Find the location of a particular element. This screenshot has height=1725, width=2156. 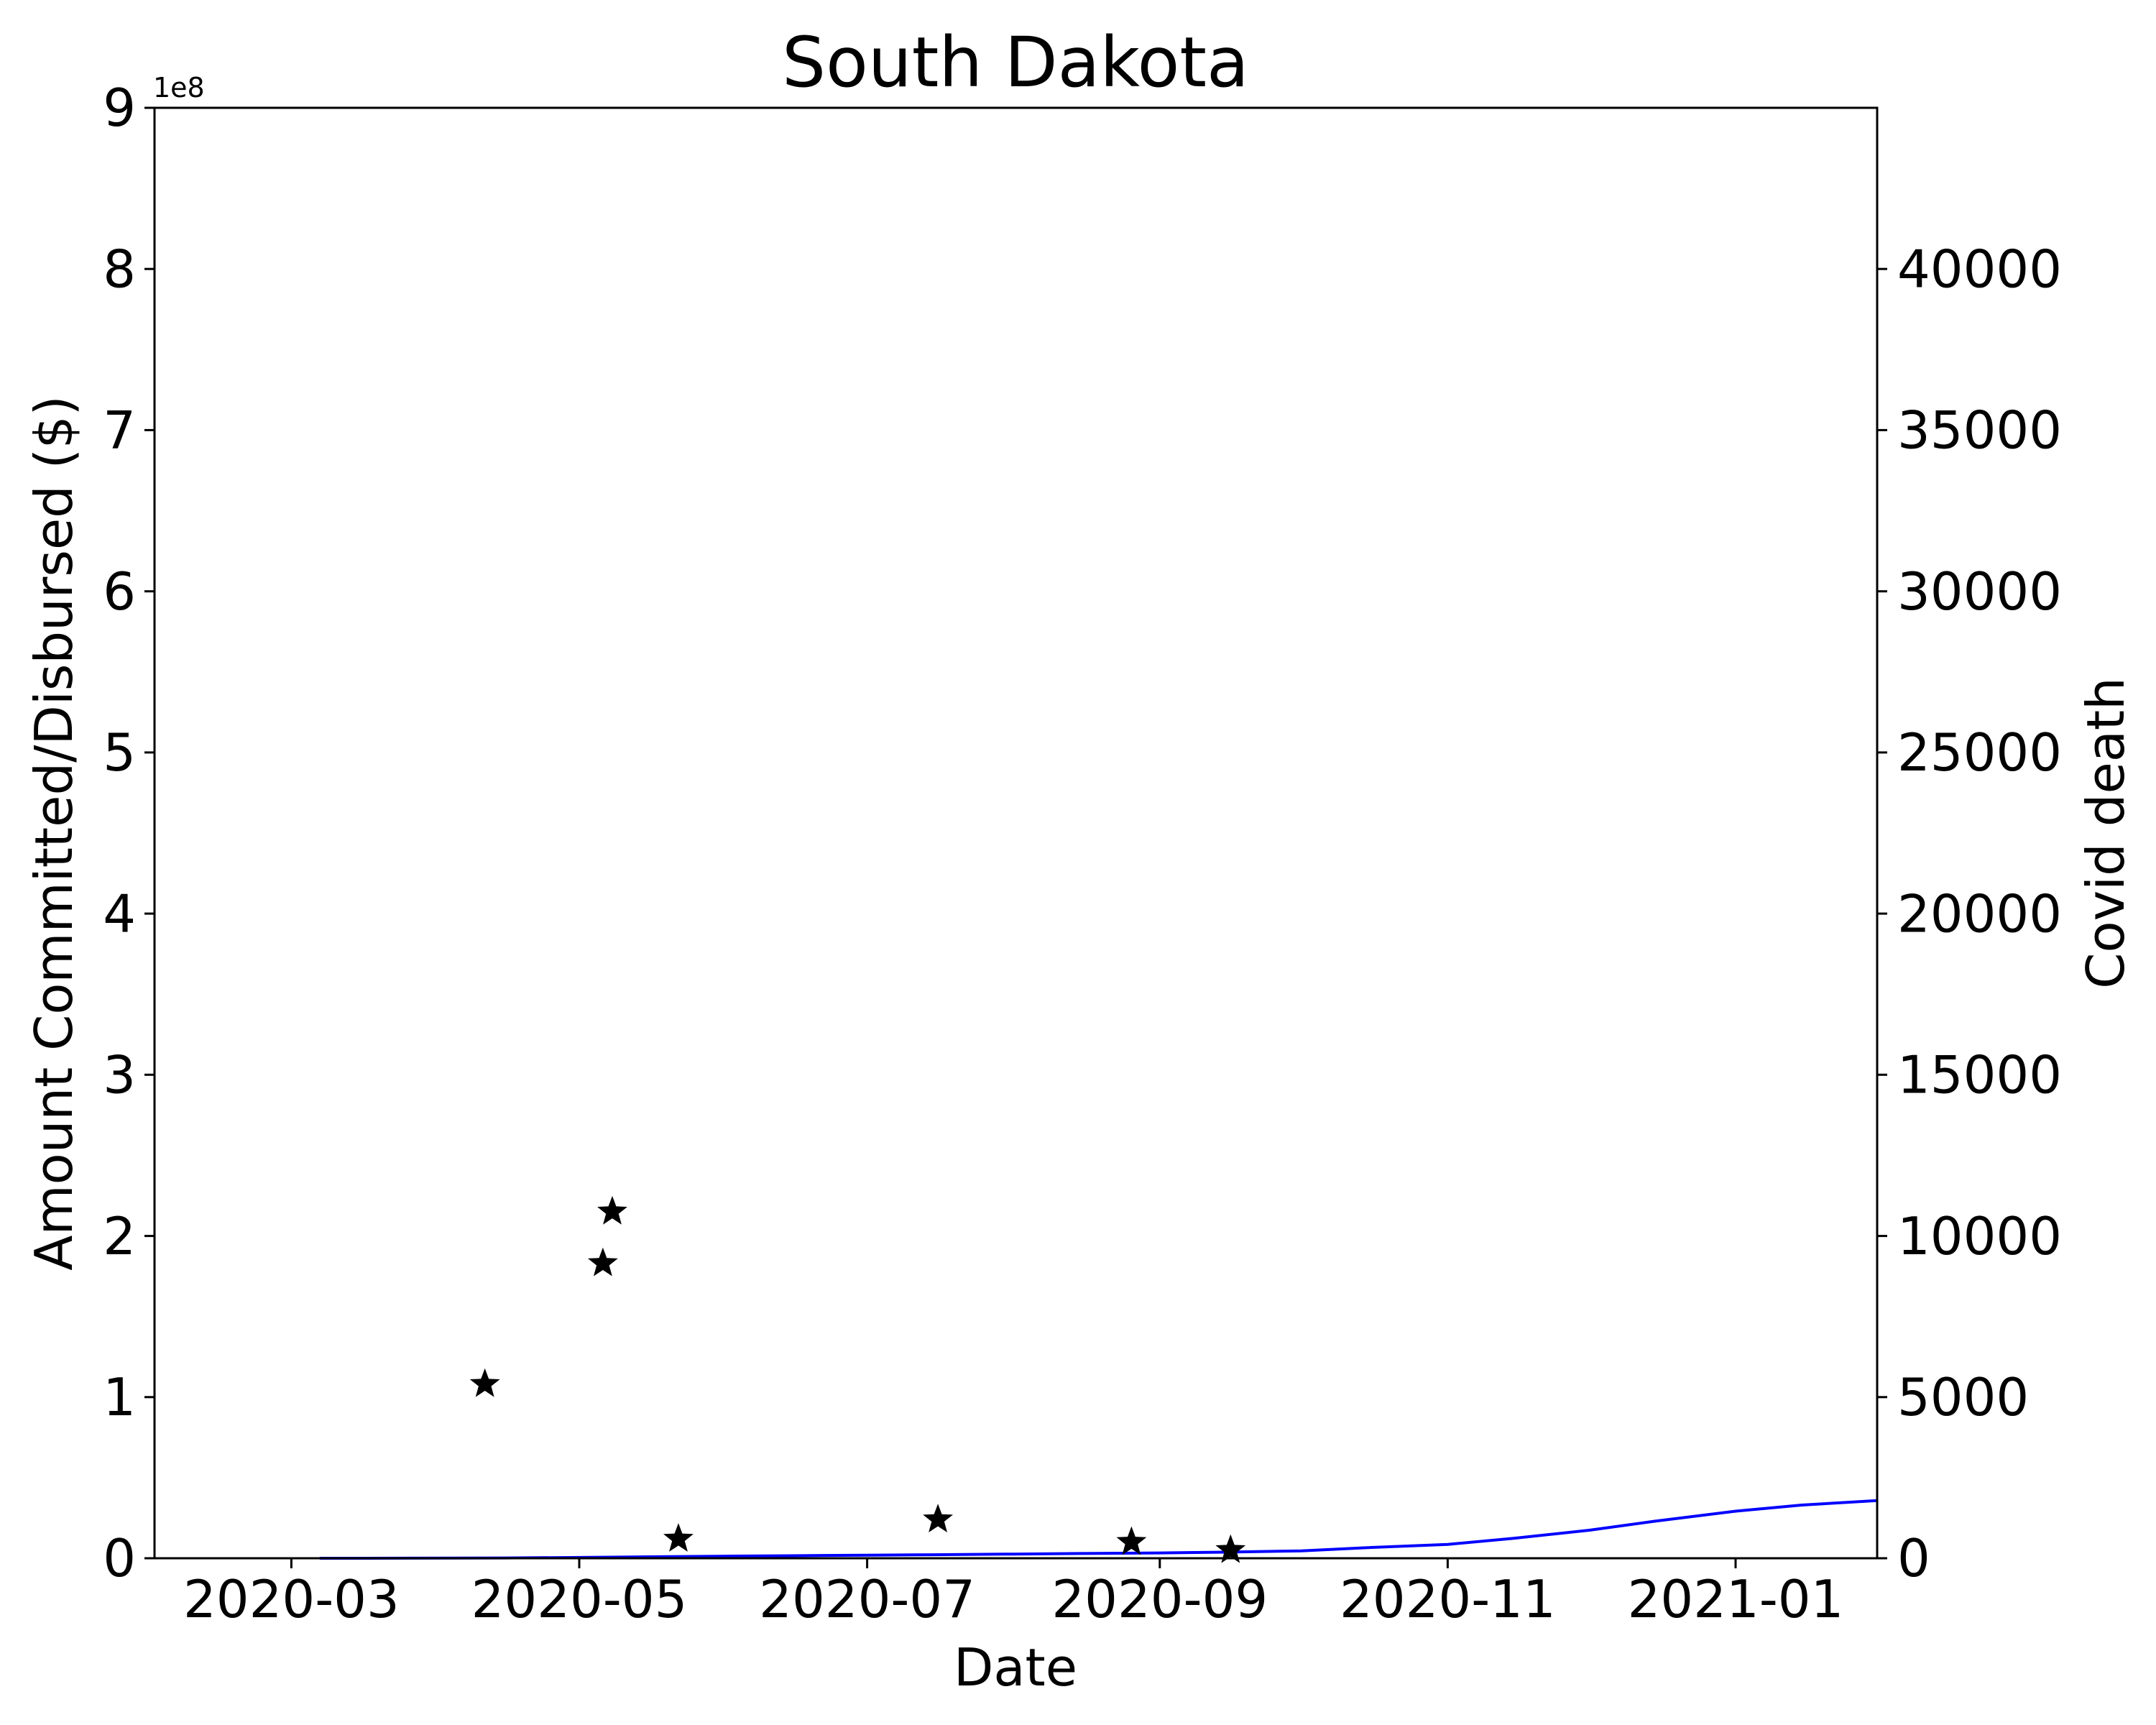

right-y-axis-label: Covid death is located at coordinates (2106, 833).